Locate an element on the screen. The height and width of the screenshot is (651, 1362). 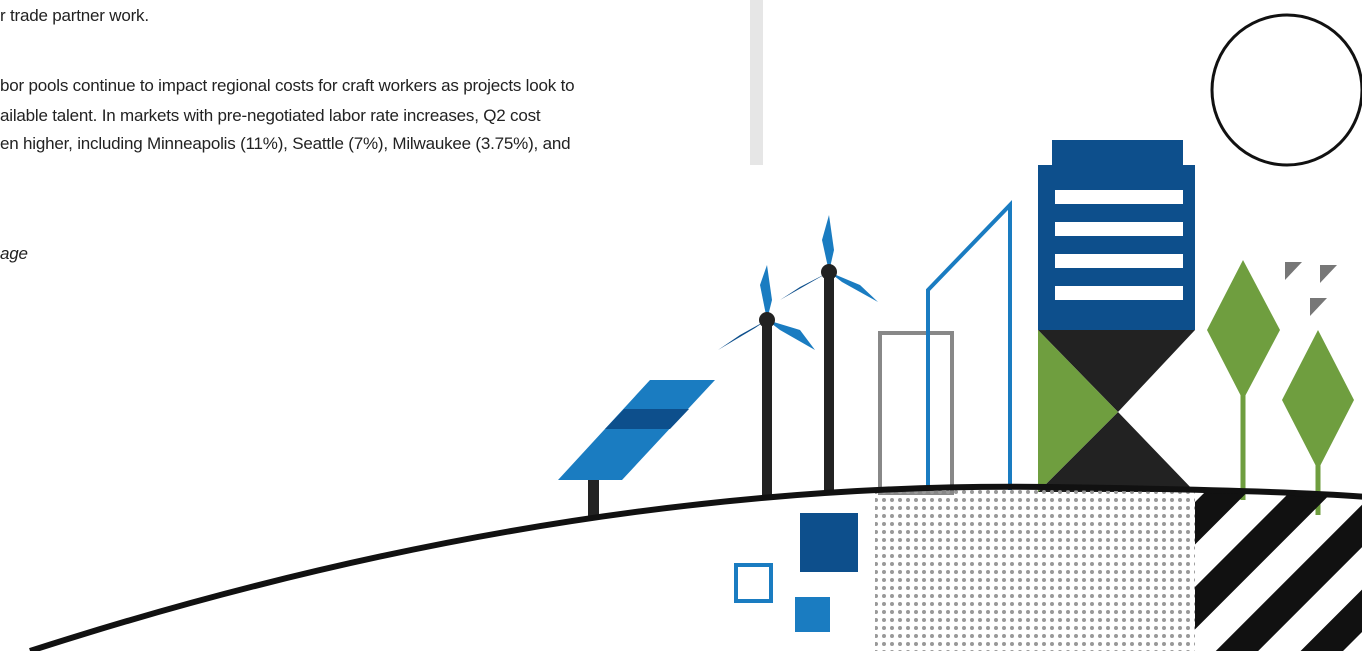
building is located at coordinates (1116, 316).